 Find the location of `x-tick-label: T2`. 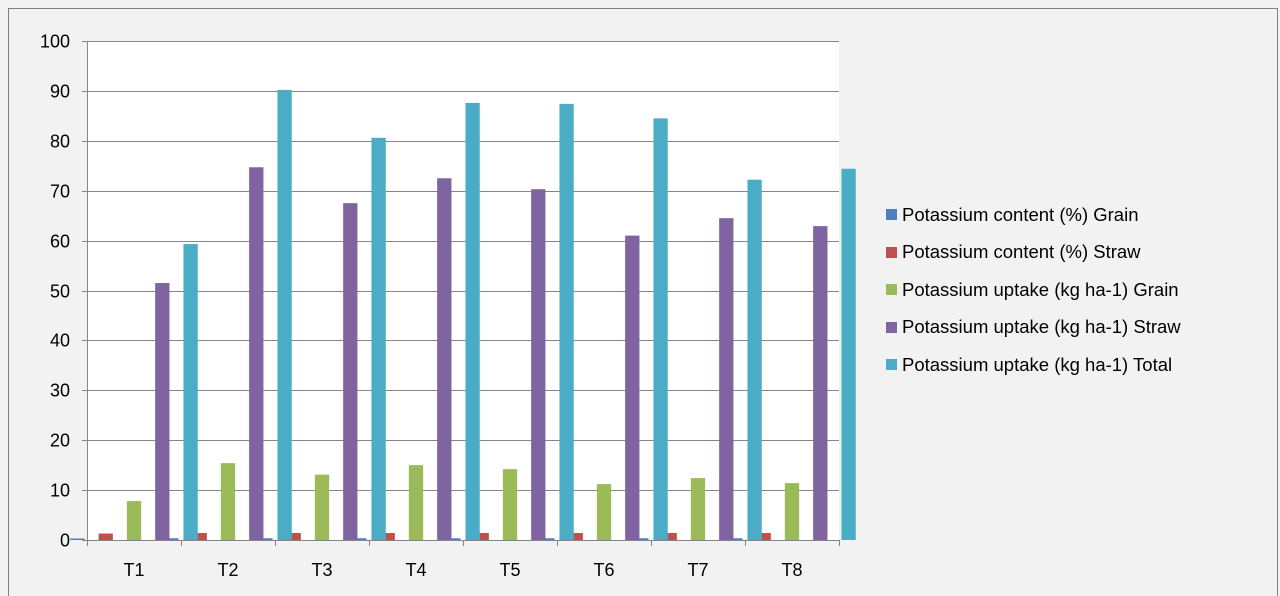

x-tick-label: T2 is located at coordinates (227, 570).